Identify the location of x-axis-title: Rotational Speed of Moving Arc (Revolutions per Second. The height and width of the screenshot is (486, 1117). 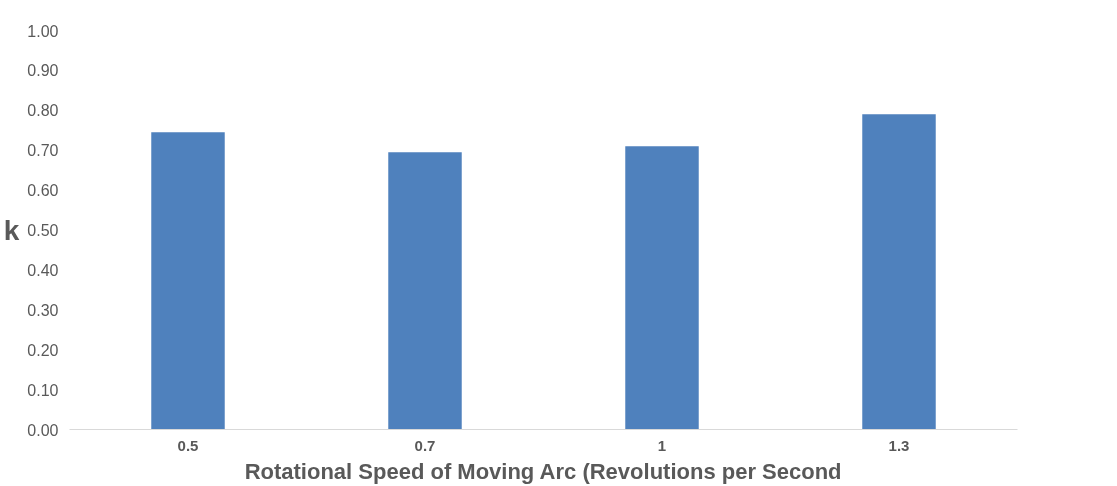
(543, 471).